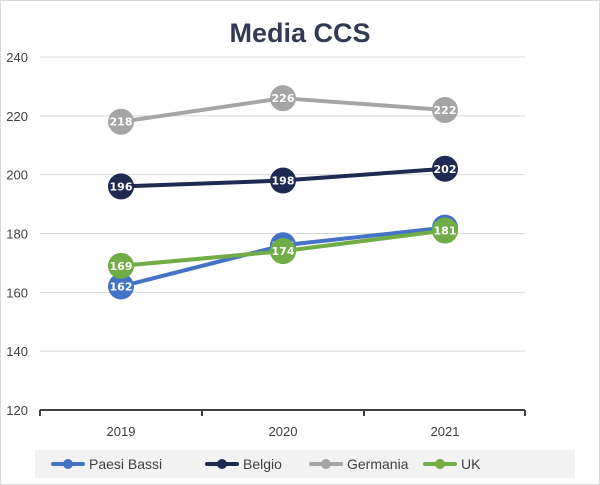 The height and width of the screenshot is (485, 600). What do you see at coordinates (17, 292) in the screenshot?
I see `y-tick-label: 160` at bounding box center [17, 292].